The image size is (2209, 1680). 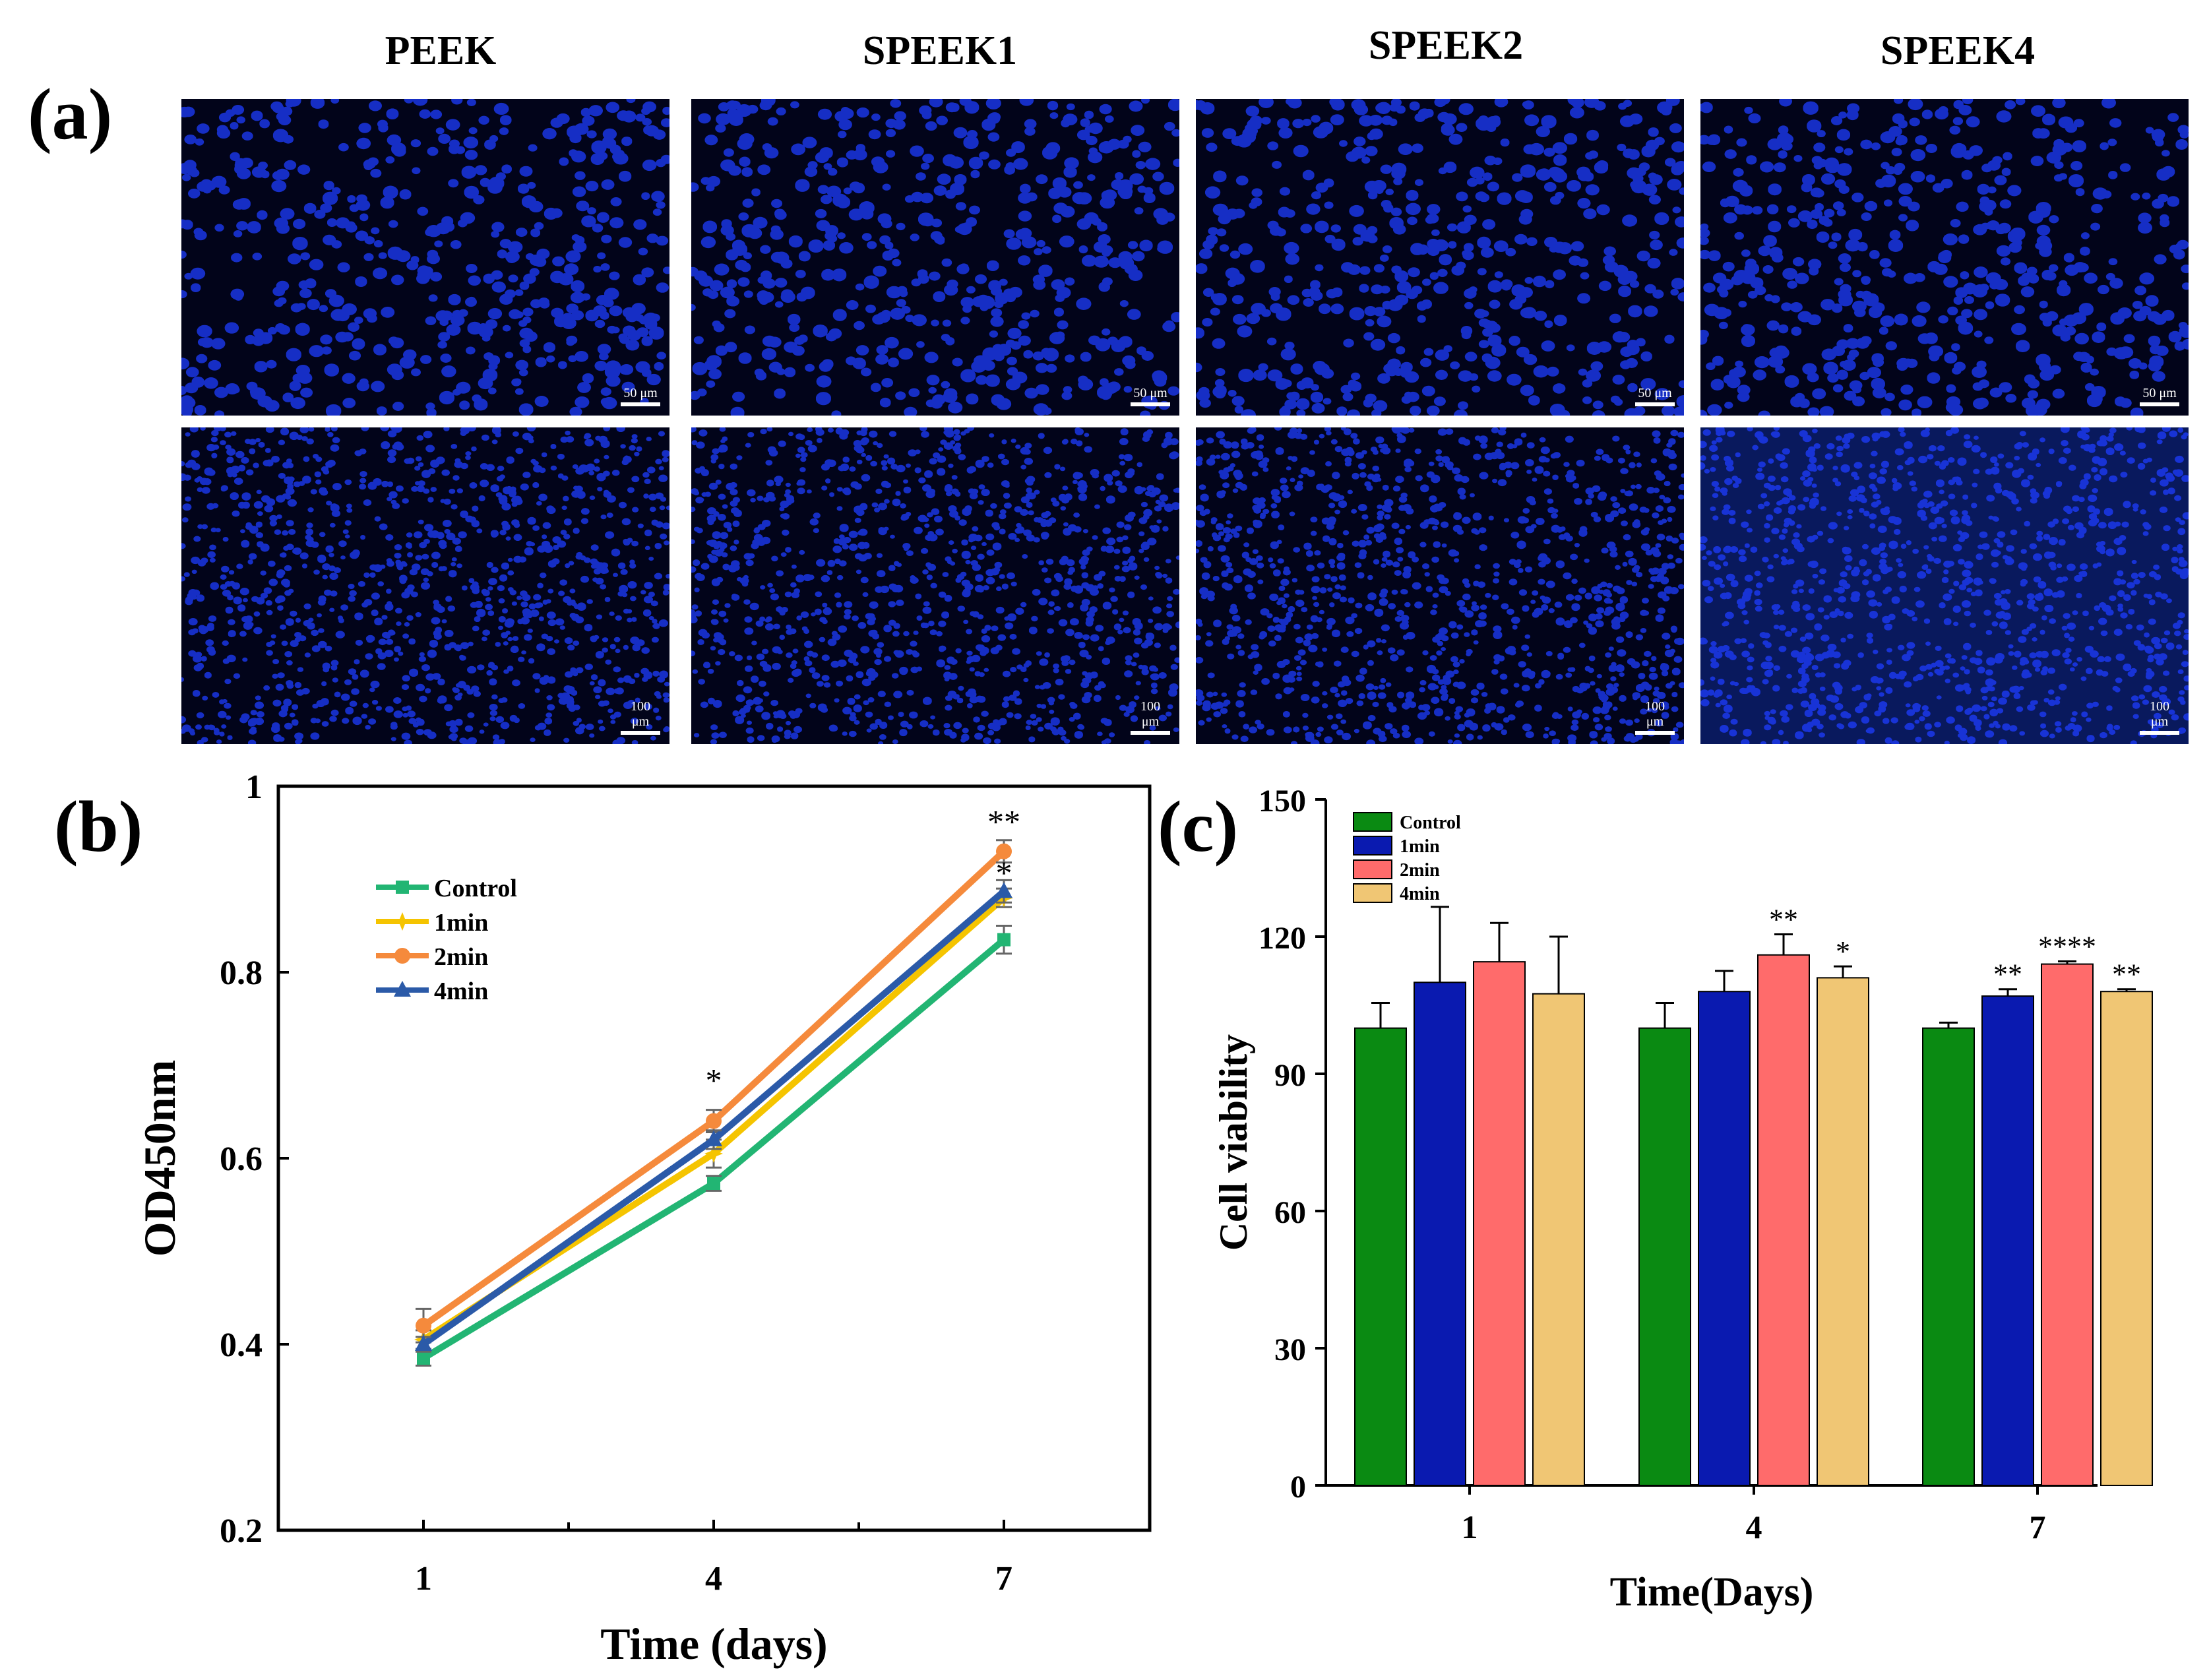 I want to click on y-tick-label: 1, so click(x=254, y=787).